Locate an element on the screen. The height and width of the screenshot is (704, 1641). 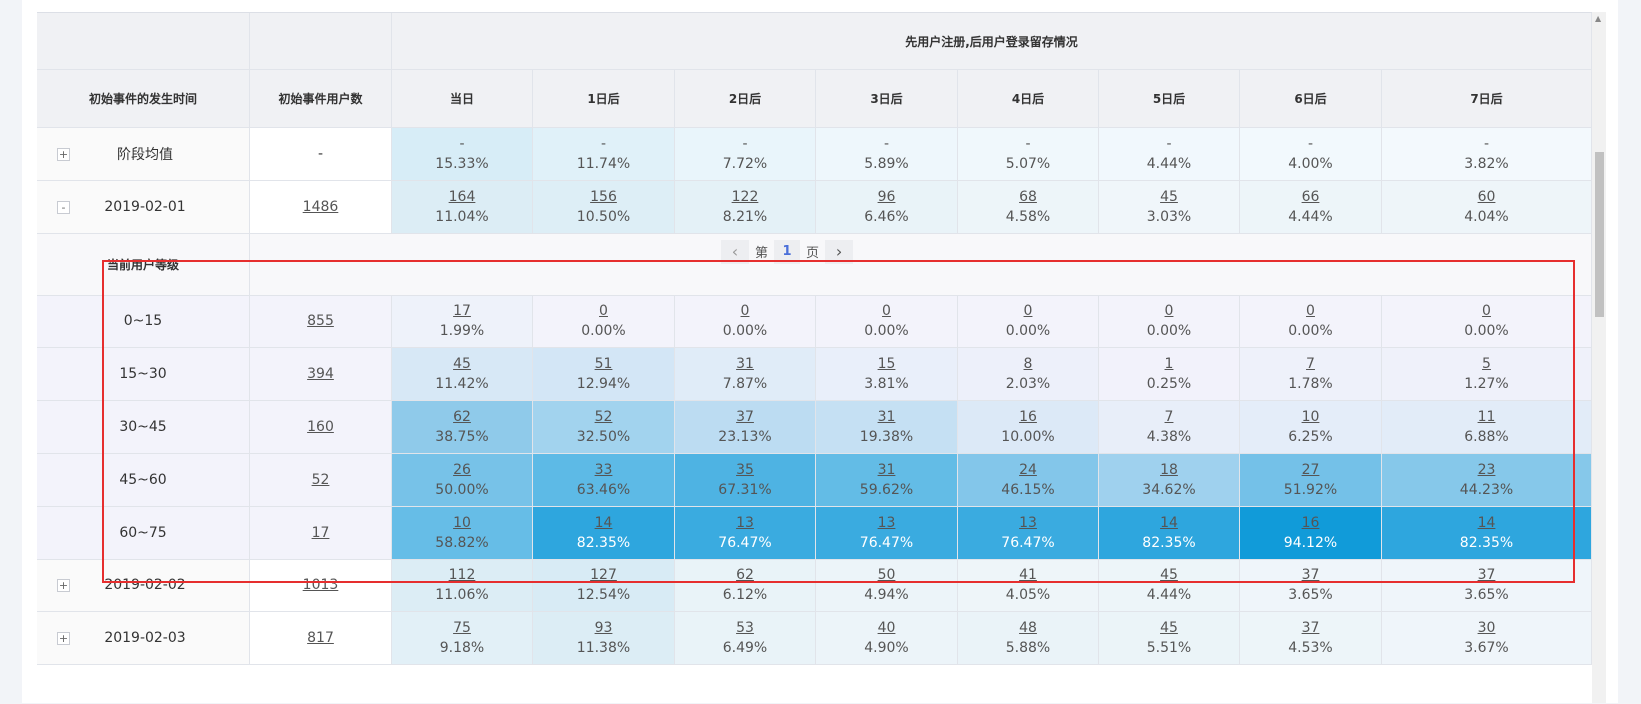
level-row-3-cell-5: 18 34.62% is located at coordinates (1169, 480).